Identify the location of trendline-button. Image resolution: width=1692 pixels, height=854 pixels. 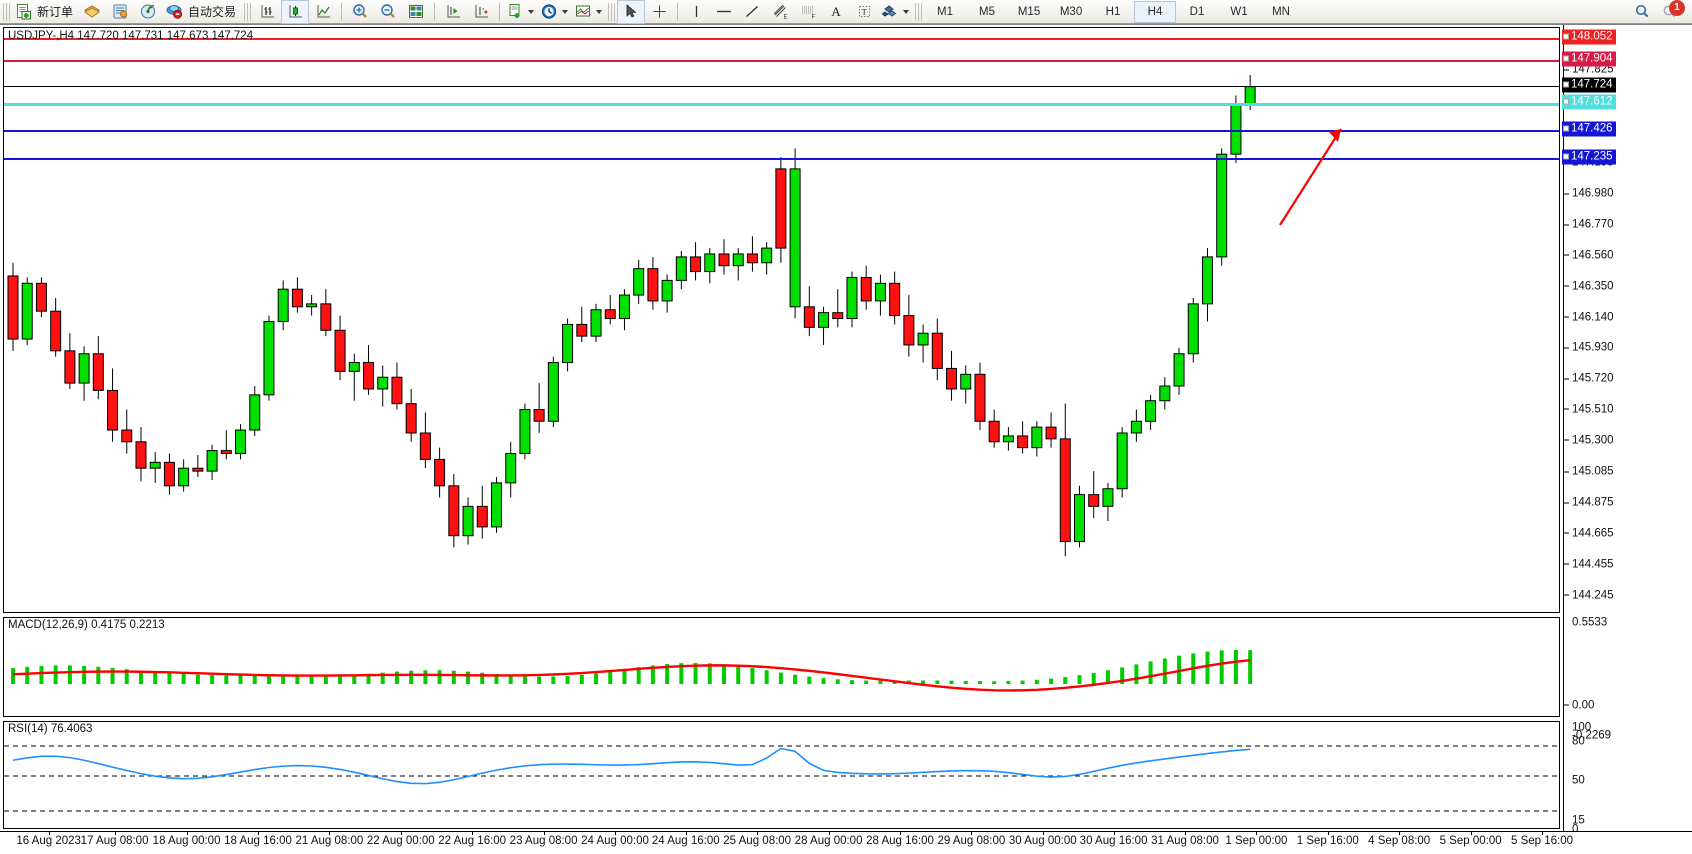
(752, 12).